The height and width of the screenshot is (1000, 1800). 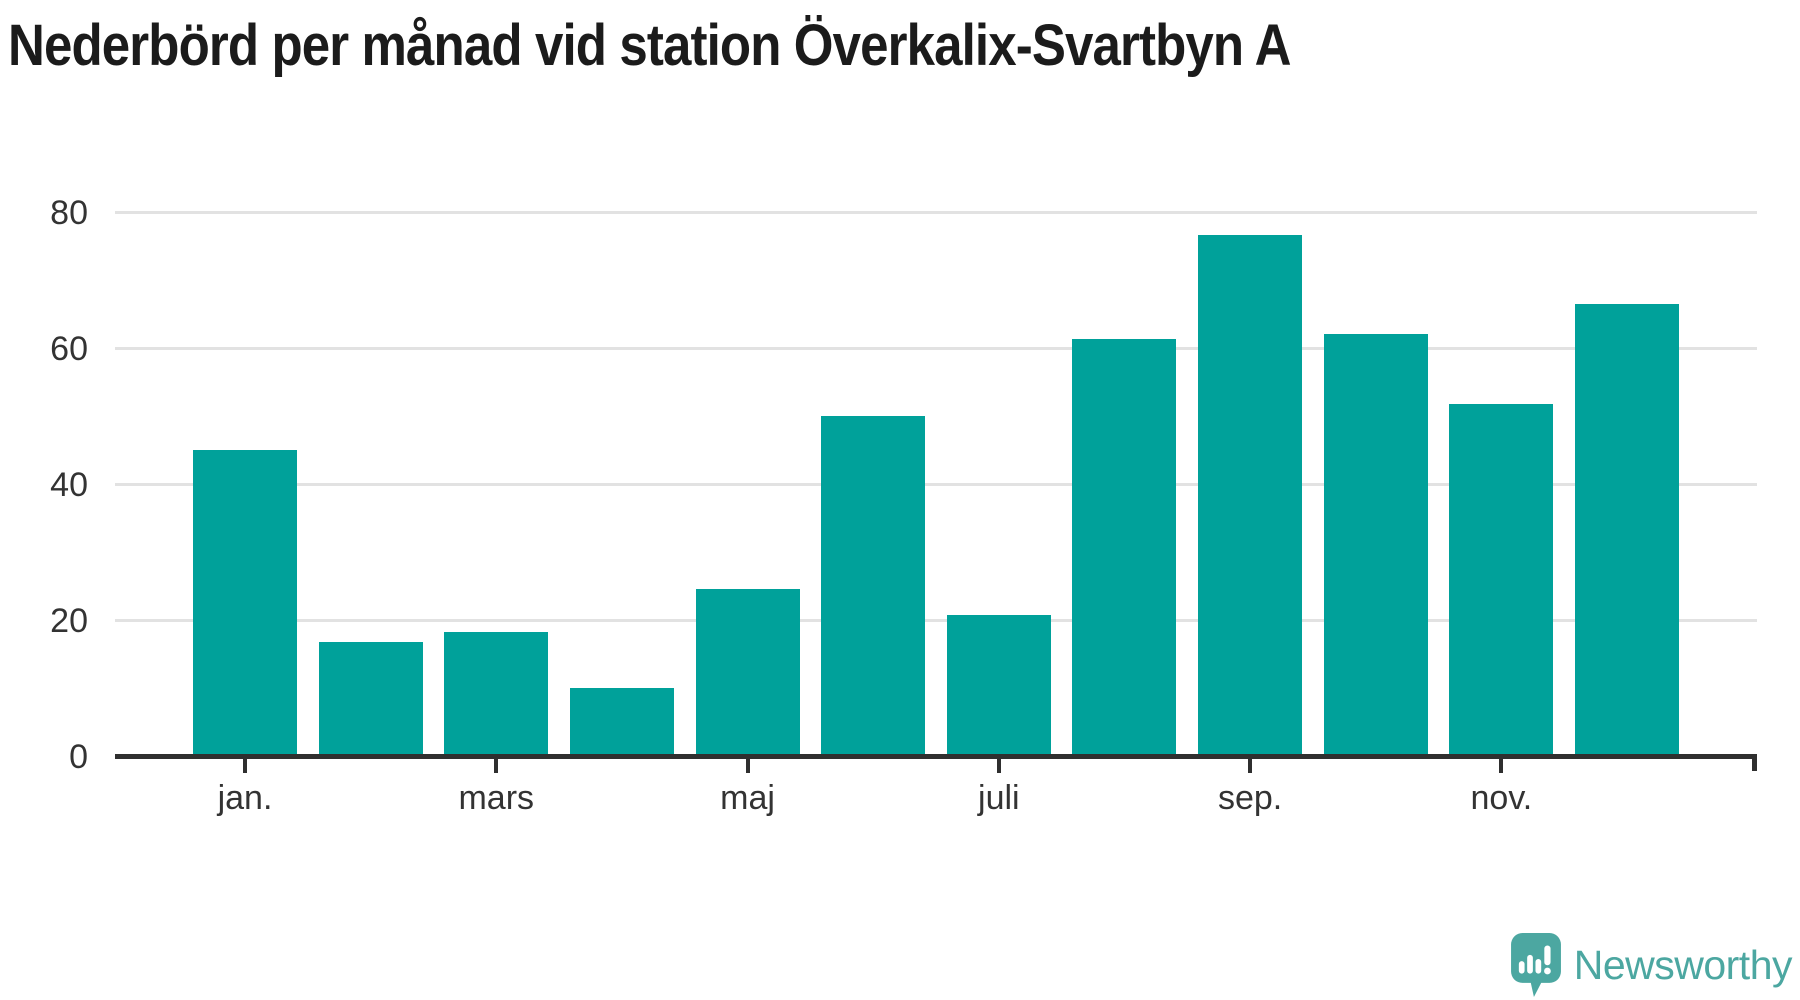 What do you see at coordinates (370, 699) in the screenshot?
I see `bar-feb.` at bounding box center [370, 699].